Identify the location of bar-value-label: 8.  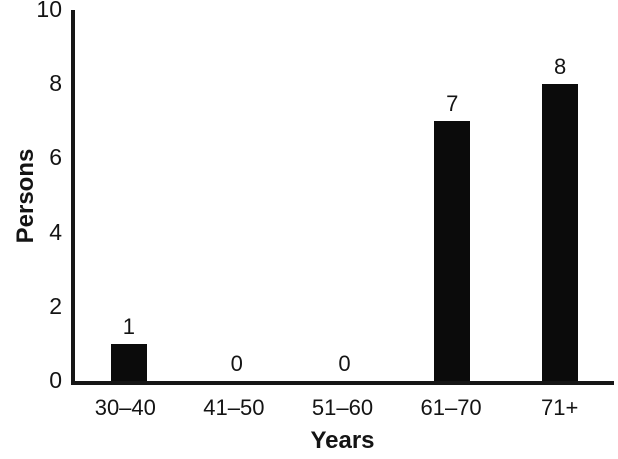
(560, 67).